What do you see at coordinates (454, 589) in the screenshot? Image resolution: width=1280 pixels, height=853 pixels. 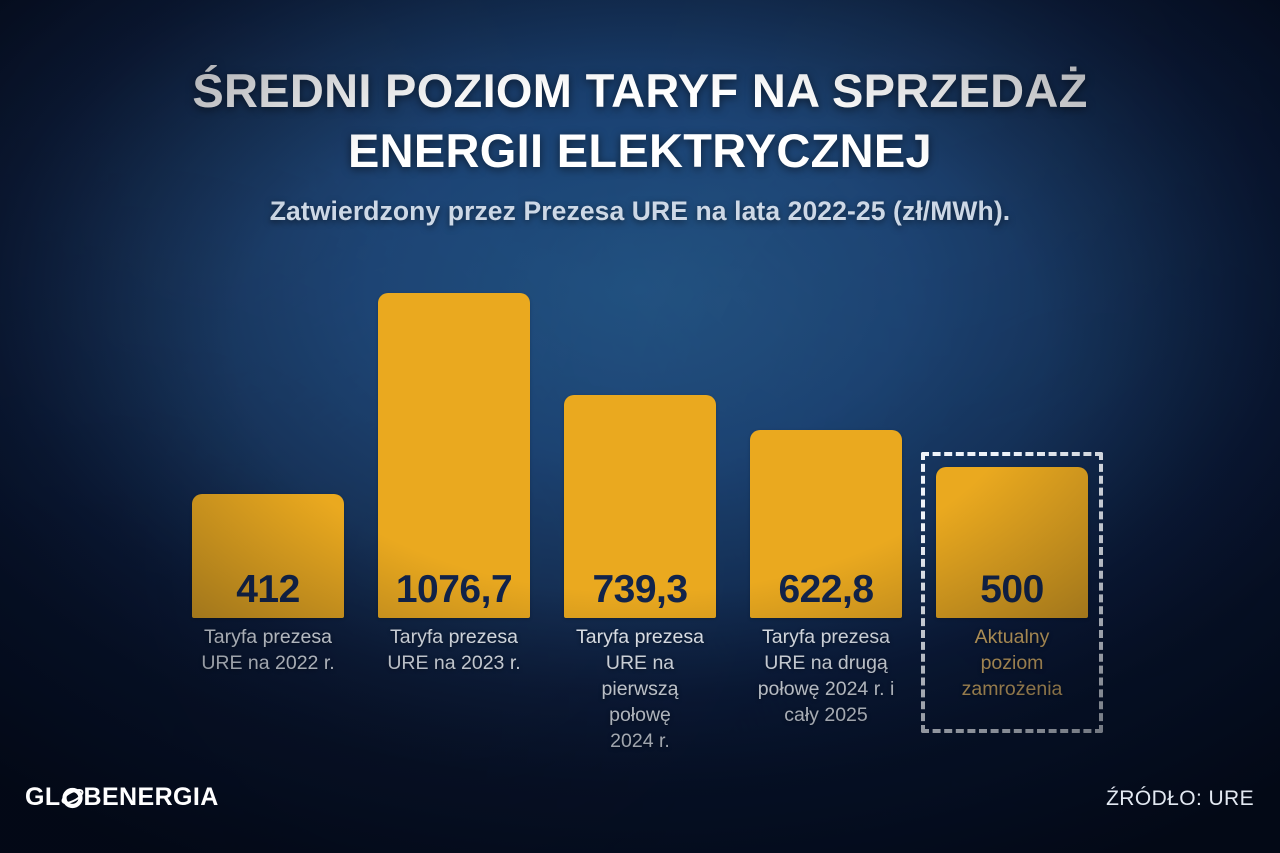 I see `bar-value-2: 1076,7` at bounding box center [454, 589].